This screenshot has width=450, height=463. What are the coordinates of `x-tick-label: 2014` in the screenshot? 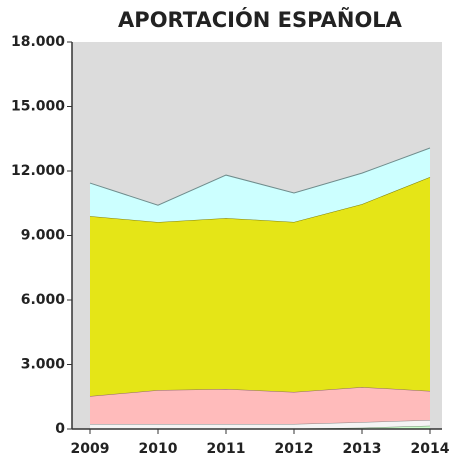 It's located at (430, 449).